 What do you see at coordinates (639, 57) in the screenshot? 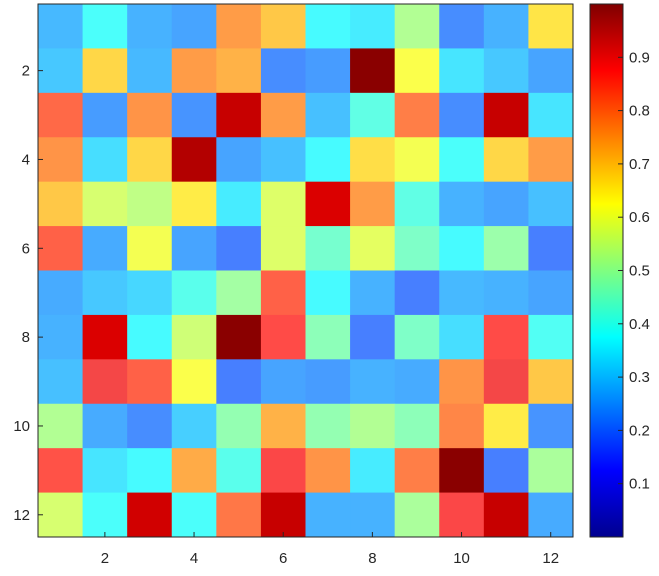
I see `colorbar-tick-label: 0.9` at bounding box center [639, 57].